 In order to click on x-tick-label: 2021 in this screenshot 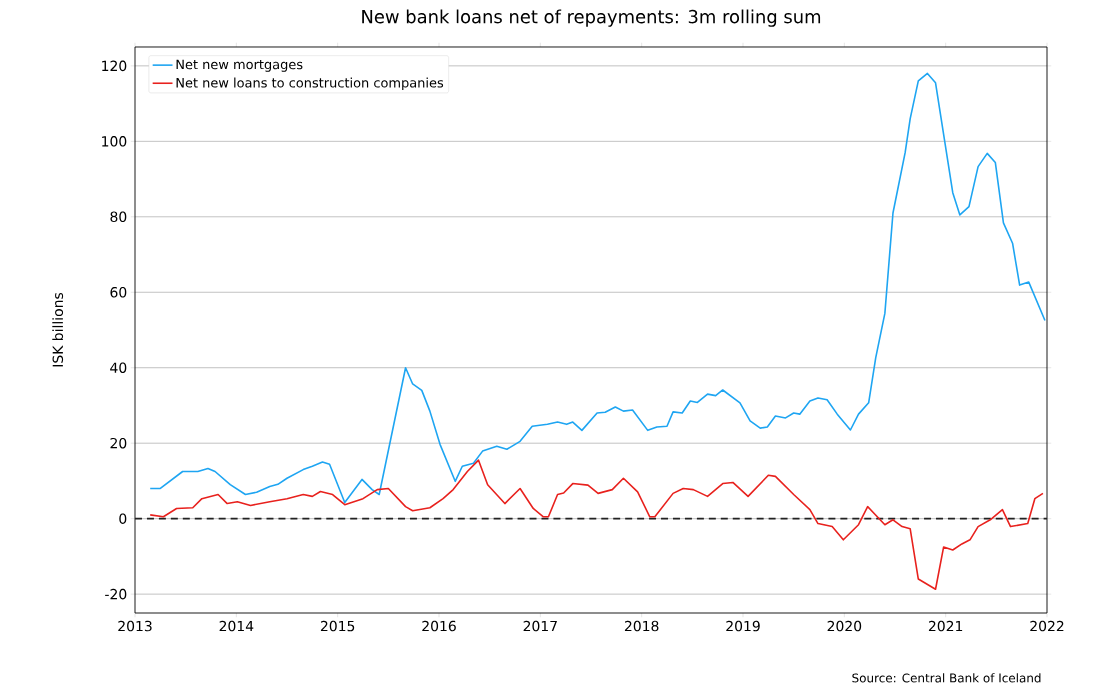, I will do `click(945, 626)`.